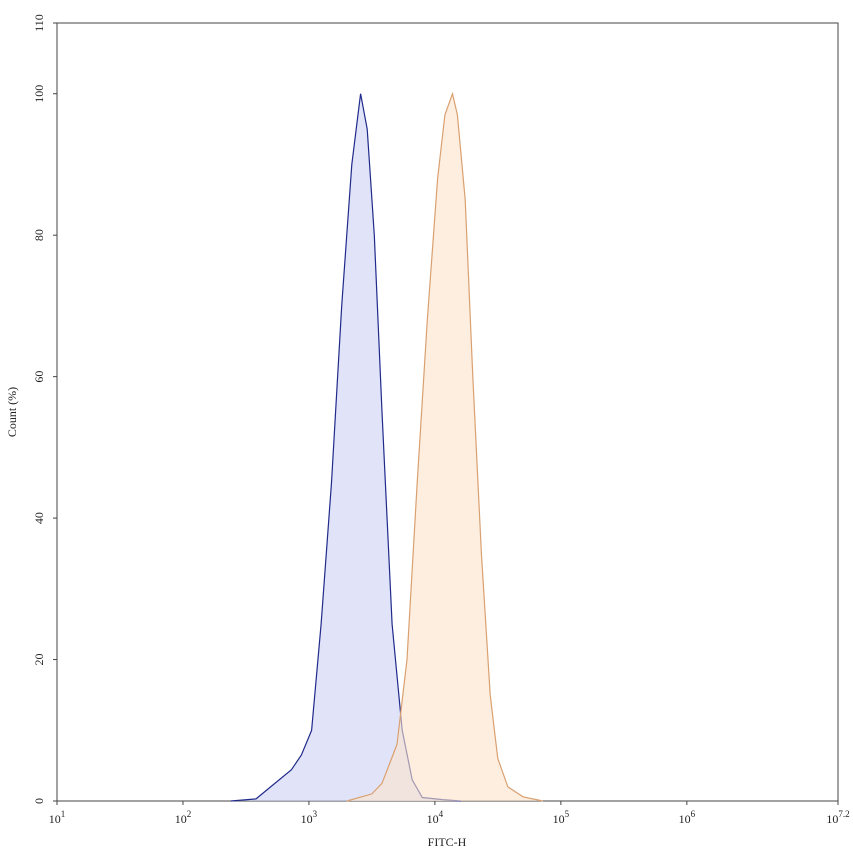 This screenshot has height=856, width=853. Describe the element at coordinates (39, 660) in the screenshot. I see `y-tick-label: 20` at that location.